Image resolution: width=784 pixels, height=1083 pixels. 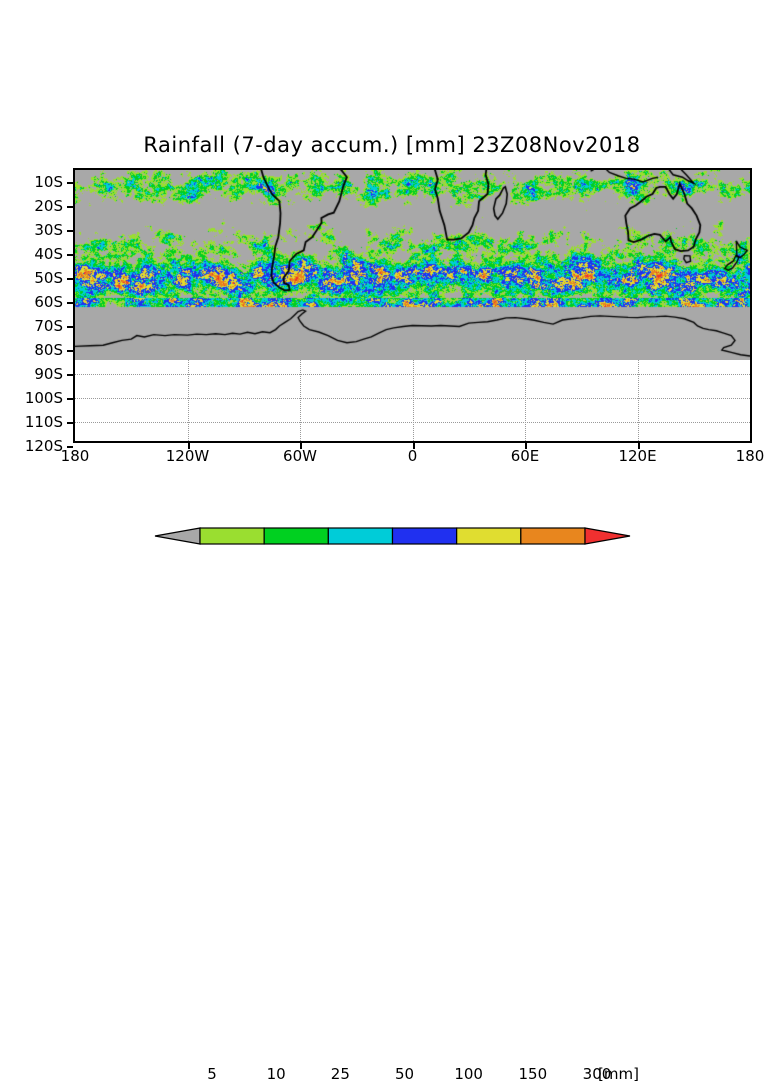 I want to click on y-axis-label: 60S, so click(x=48, y=302).